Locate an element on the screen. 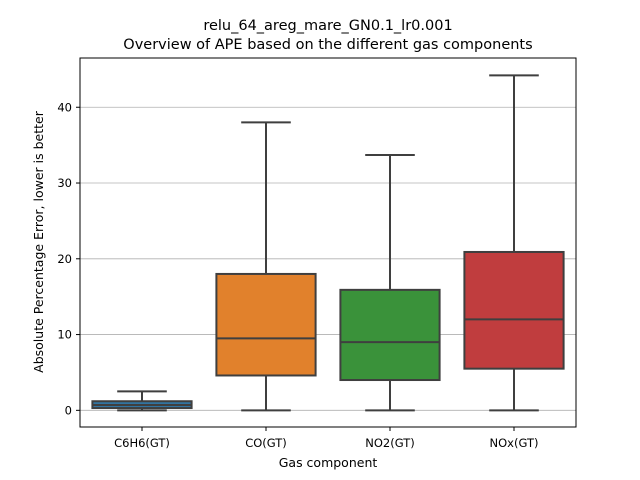 Image resolution: width=640 pixels, height=480 pixels. x-axis-ticks: C6H6(GT) CO(GT) NO2(GT) NOx(GT) is located at coordinates (326, 438).